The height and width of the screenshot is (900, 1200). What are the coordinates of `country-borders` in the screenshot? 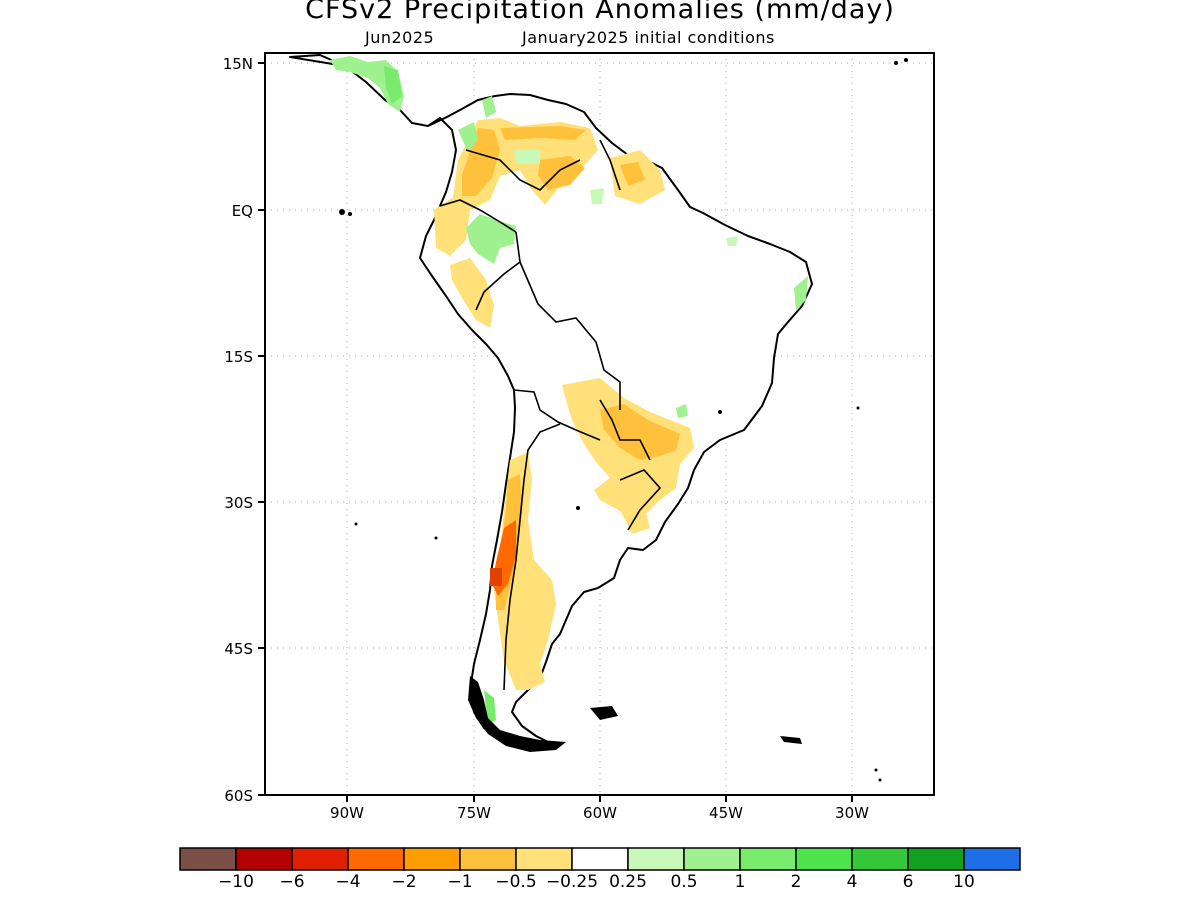 It's located at (550, 415).